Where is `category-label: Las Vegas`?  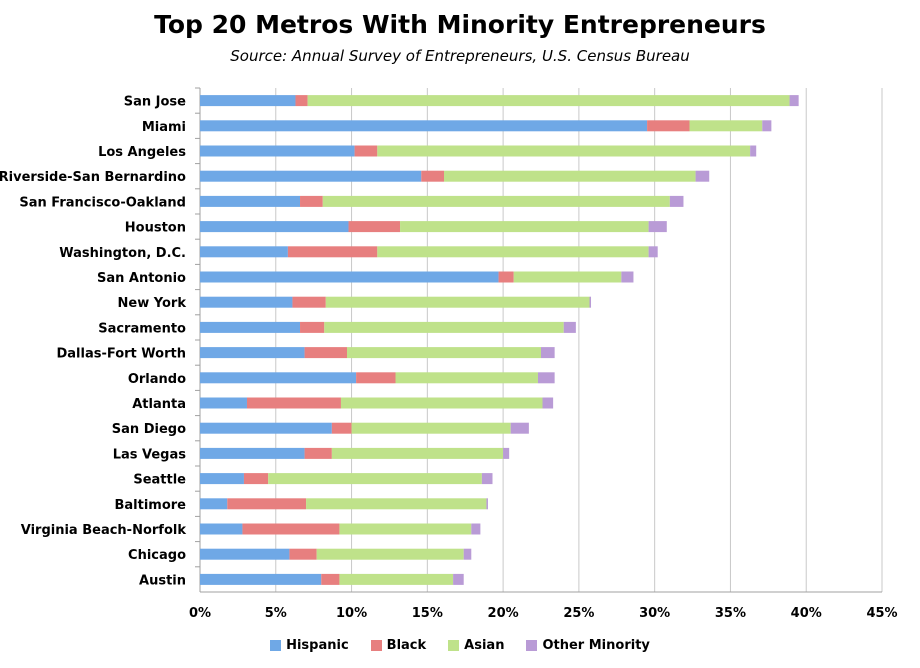
category-label: Las Vegas is located at coordinates (150, 454).